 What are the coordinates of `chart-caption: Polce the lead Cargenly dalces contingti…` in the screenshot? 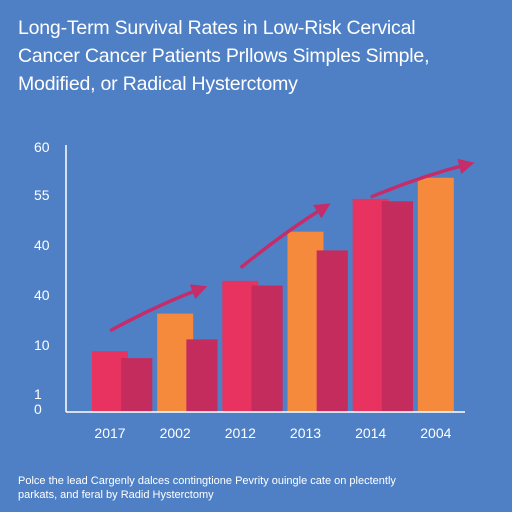 It's located at (258, 488).